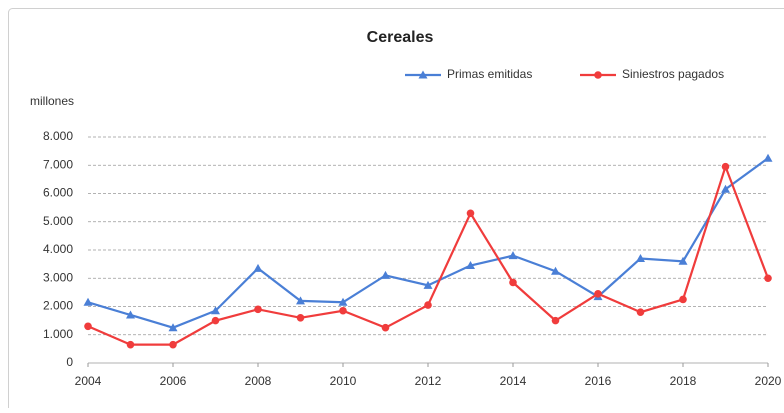  What do you see at coordinates (768, 381) in the screenshot?
I see `x-tick-label: 2020` at bounding box center [768, 381].